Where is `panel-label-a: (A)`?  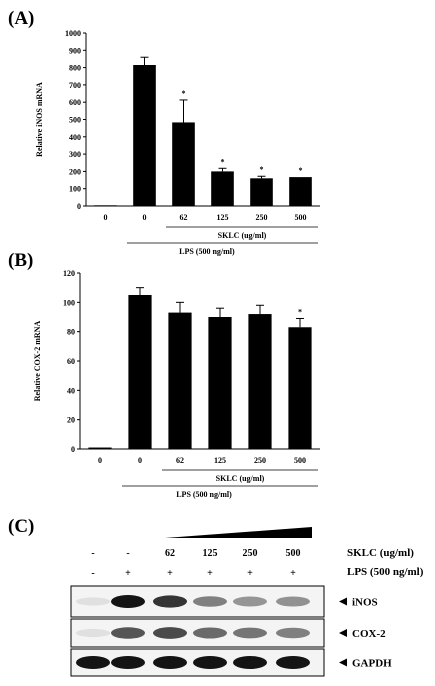 panel-label-a: (A) is located at coordinates (21, 18).